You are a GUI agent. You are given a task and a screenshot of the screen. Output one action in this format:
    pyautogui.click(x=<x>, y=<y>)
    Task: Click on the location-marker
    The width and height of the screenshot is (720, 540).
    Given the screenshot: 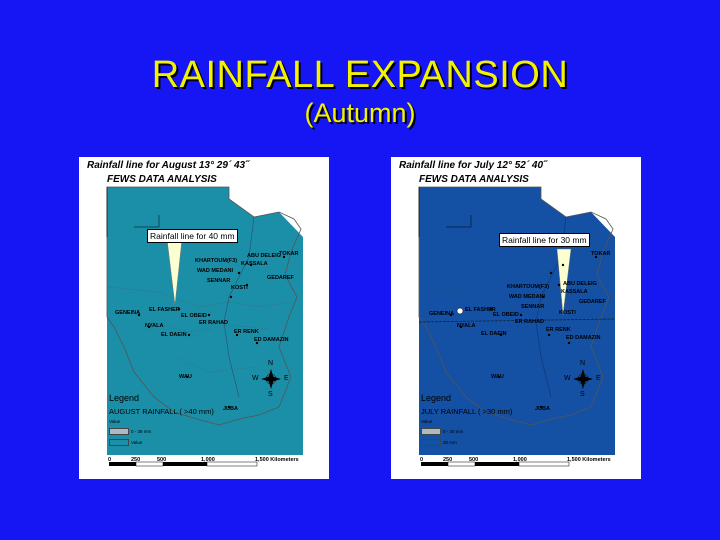 What is the action you would take?
    pyautogui.click(x=460, y=311)
    